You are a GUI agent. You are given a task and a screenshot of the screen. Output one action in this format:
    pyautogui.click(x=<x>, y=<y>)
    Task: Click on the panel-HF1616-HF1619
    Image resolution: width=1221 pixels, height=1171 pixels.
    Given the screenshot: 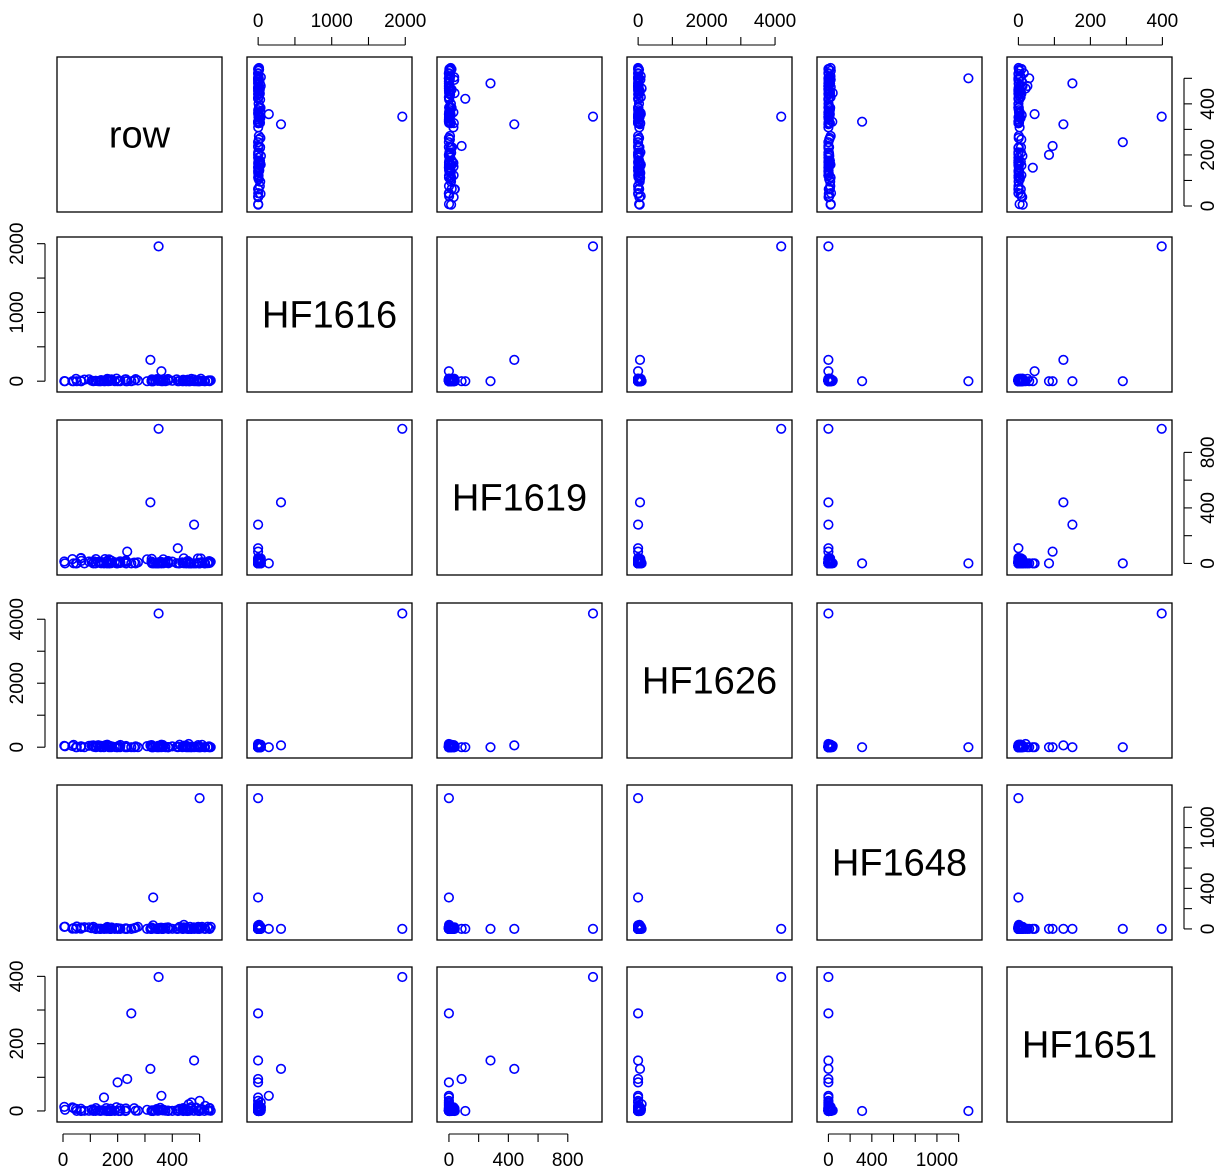 What is the action you would take?
    pyautogui.click(x=519, y=314)
    